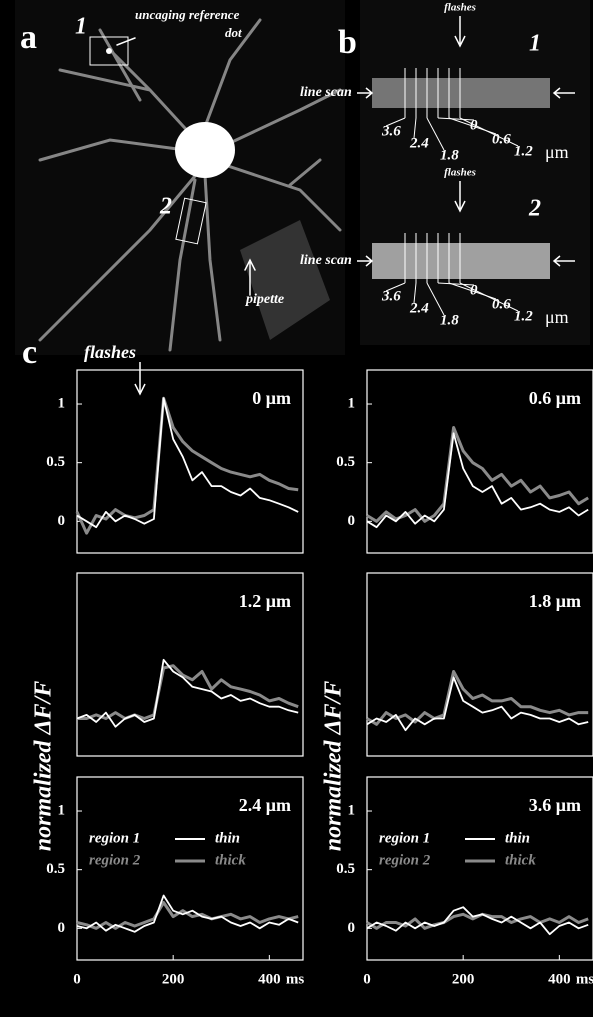  What do you see at coordinates (265, 805) in the screenshot?
I see `chart-title: 2.4 μm` at bounding box center [265, 805].